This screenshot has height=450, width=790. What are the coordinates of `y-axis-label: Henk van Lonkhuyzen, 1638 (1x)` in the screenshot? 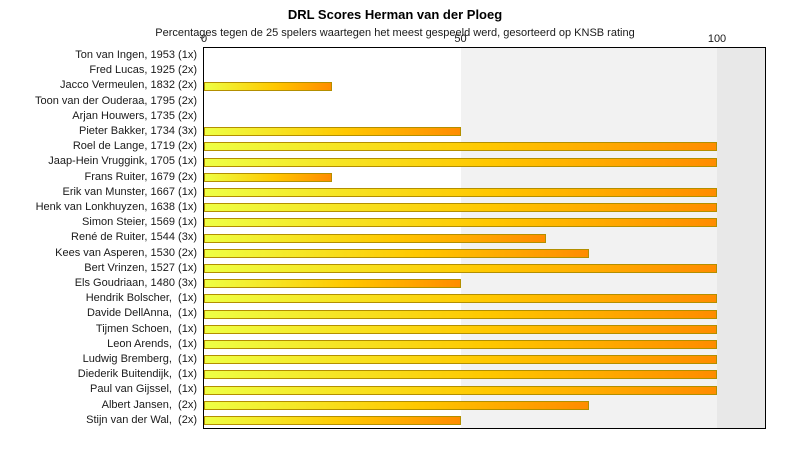 It's located at (116, 207).